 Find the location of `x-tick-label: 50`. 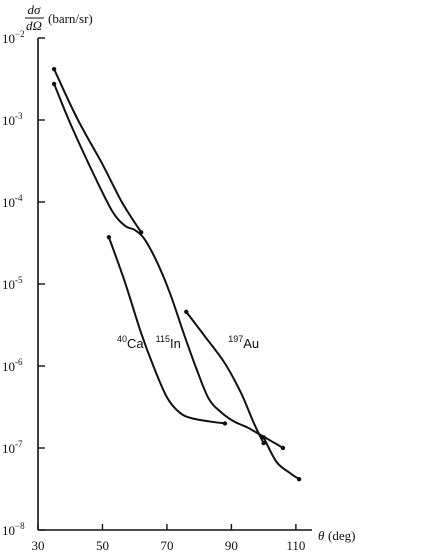

x-tick-label: 50 is located at coordinates (102, 545).